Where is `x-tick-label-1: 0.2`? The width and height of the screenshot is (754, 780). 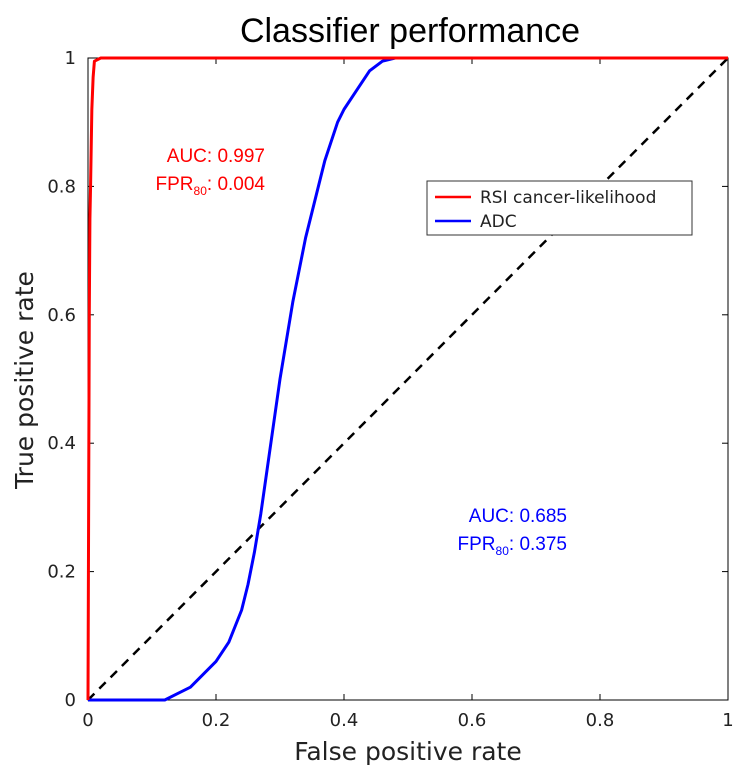
x-tick-label-1: 0.2 is located at coordinates (216, 720).